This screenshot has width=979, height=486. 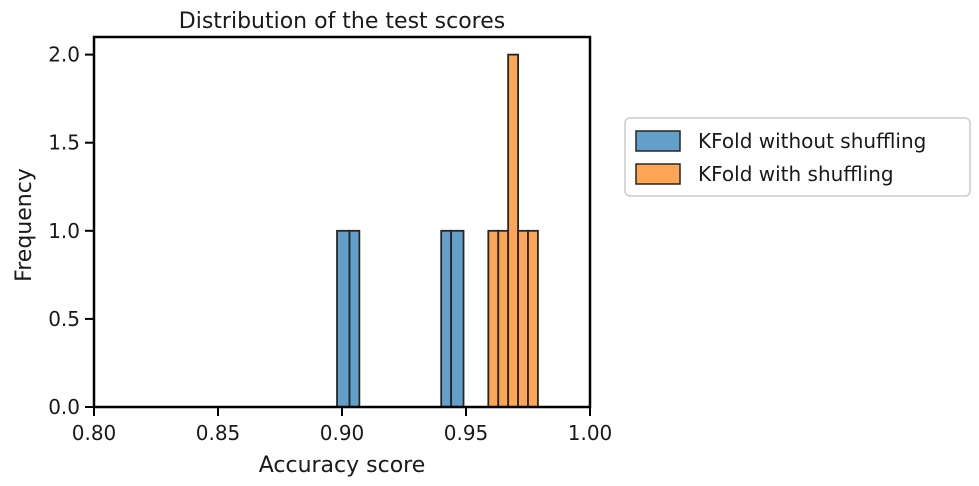 I want to click on x-tick-label: 1.00, so click(x=590, y=433).